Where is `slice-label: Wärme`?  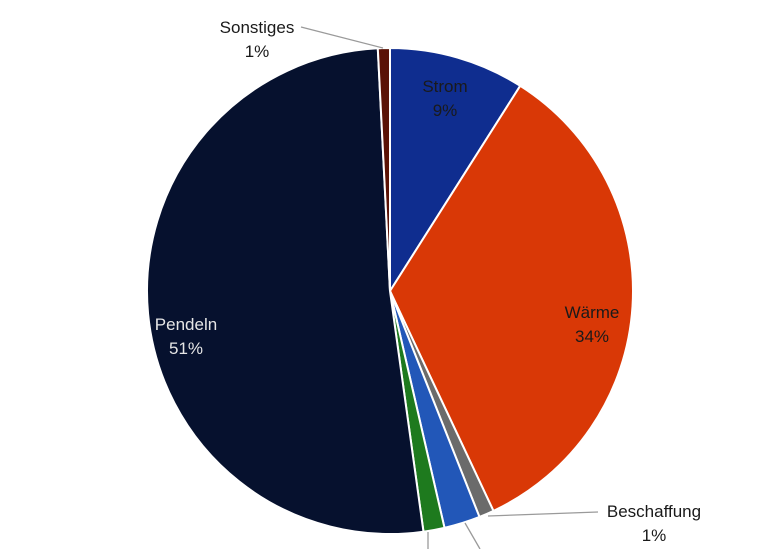 slice-label: Wärme is located at coordinates (592, 312).